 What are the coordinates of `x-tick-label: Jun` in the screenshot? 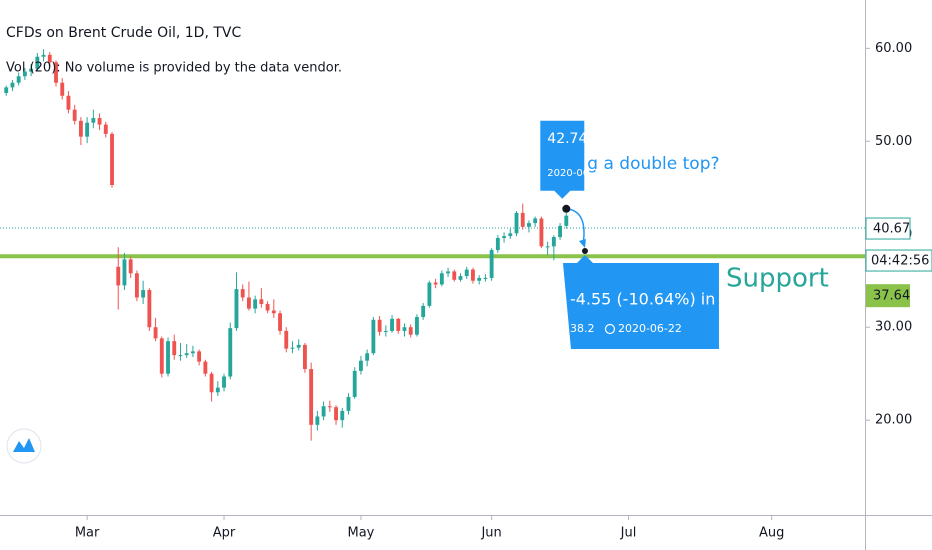 It's located at (490, 533).